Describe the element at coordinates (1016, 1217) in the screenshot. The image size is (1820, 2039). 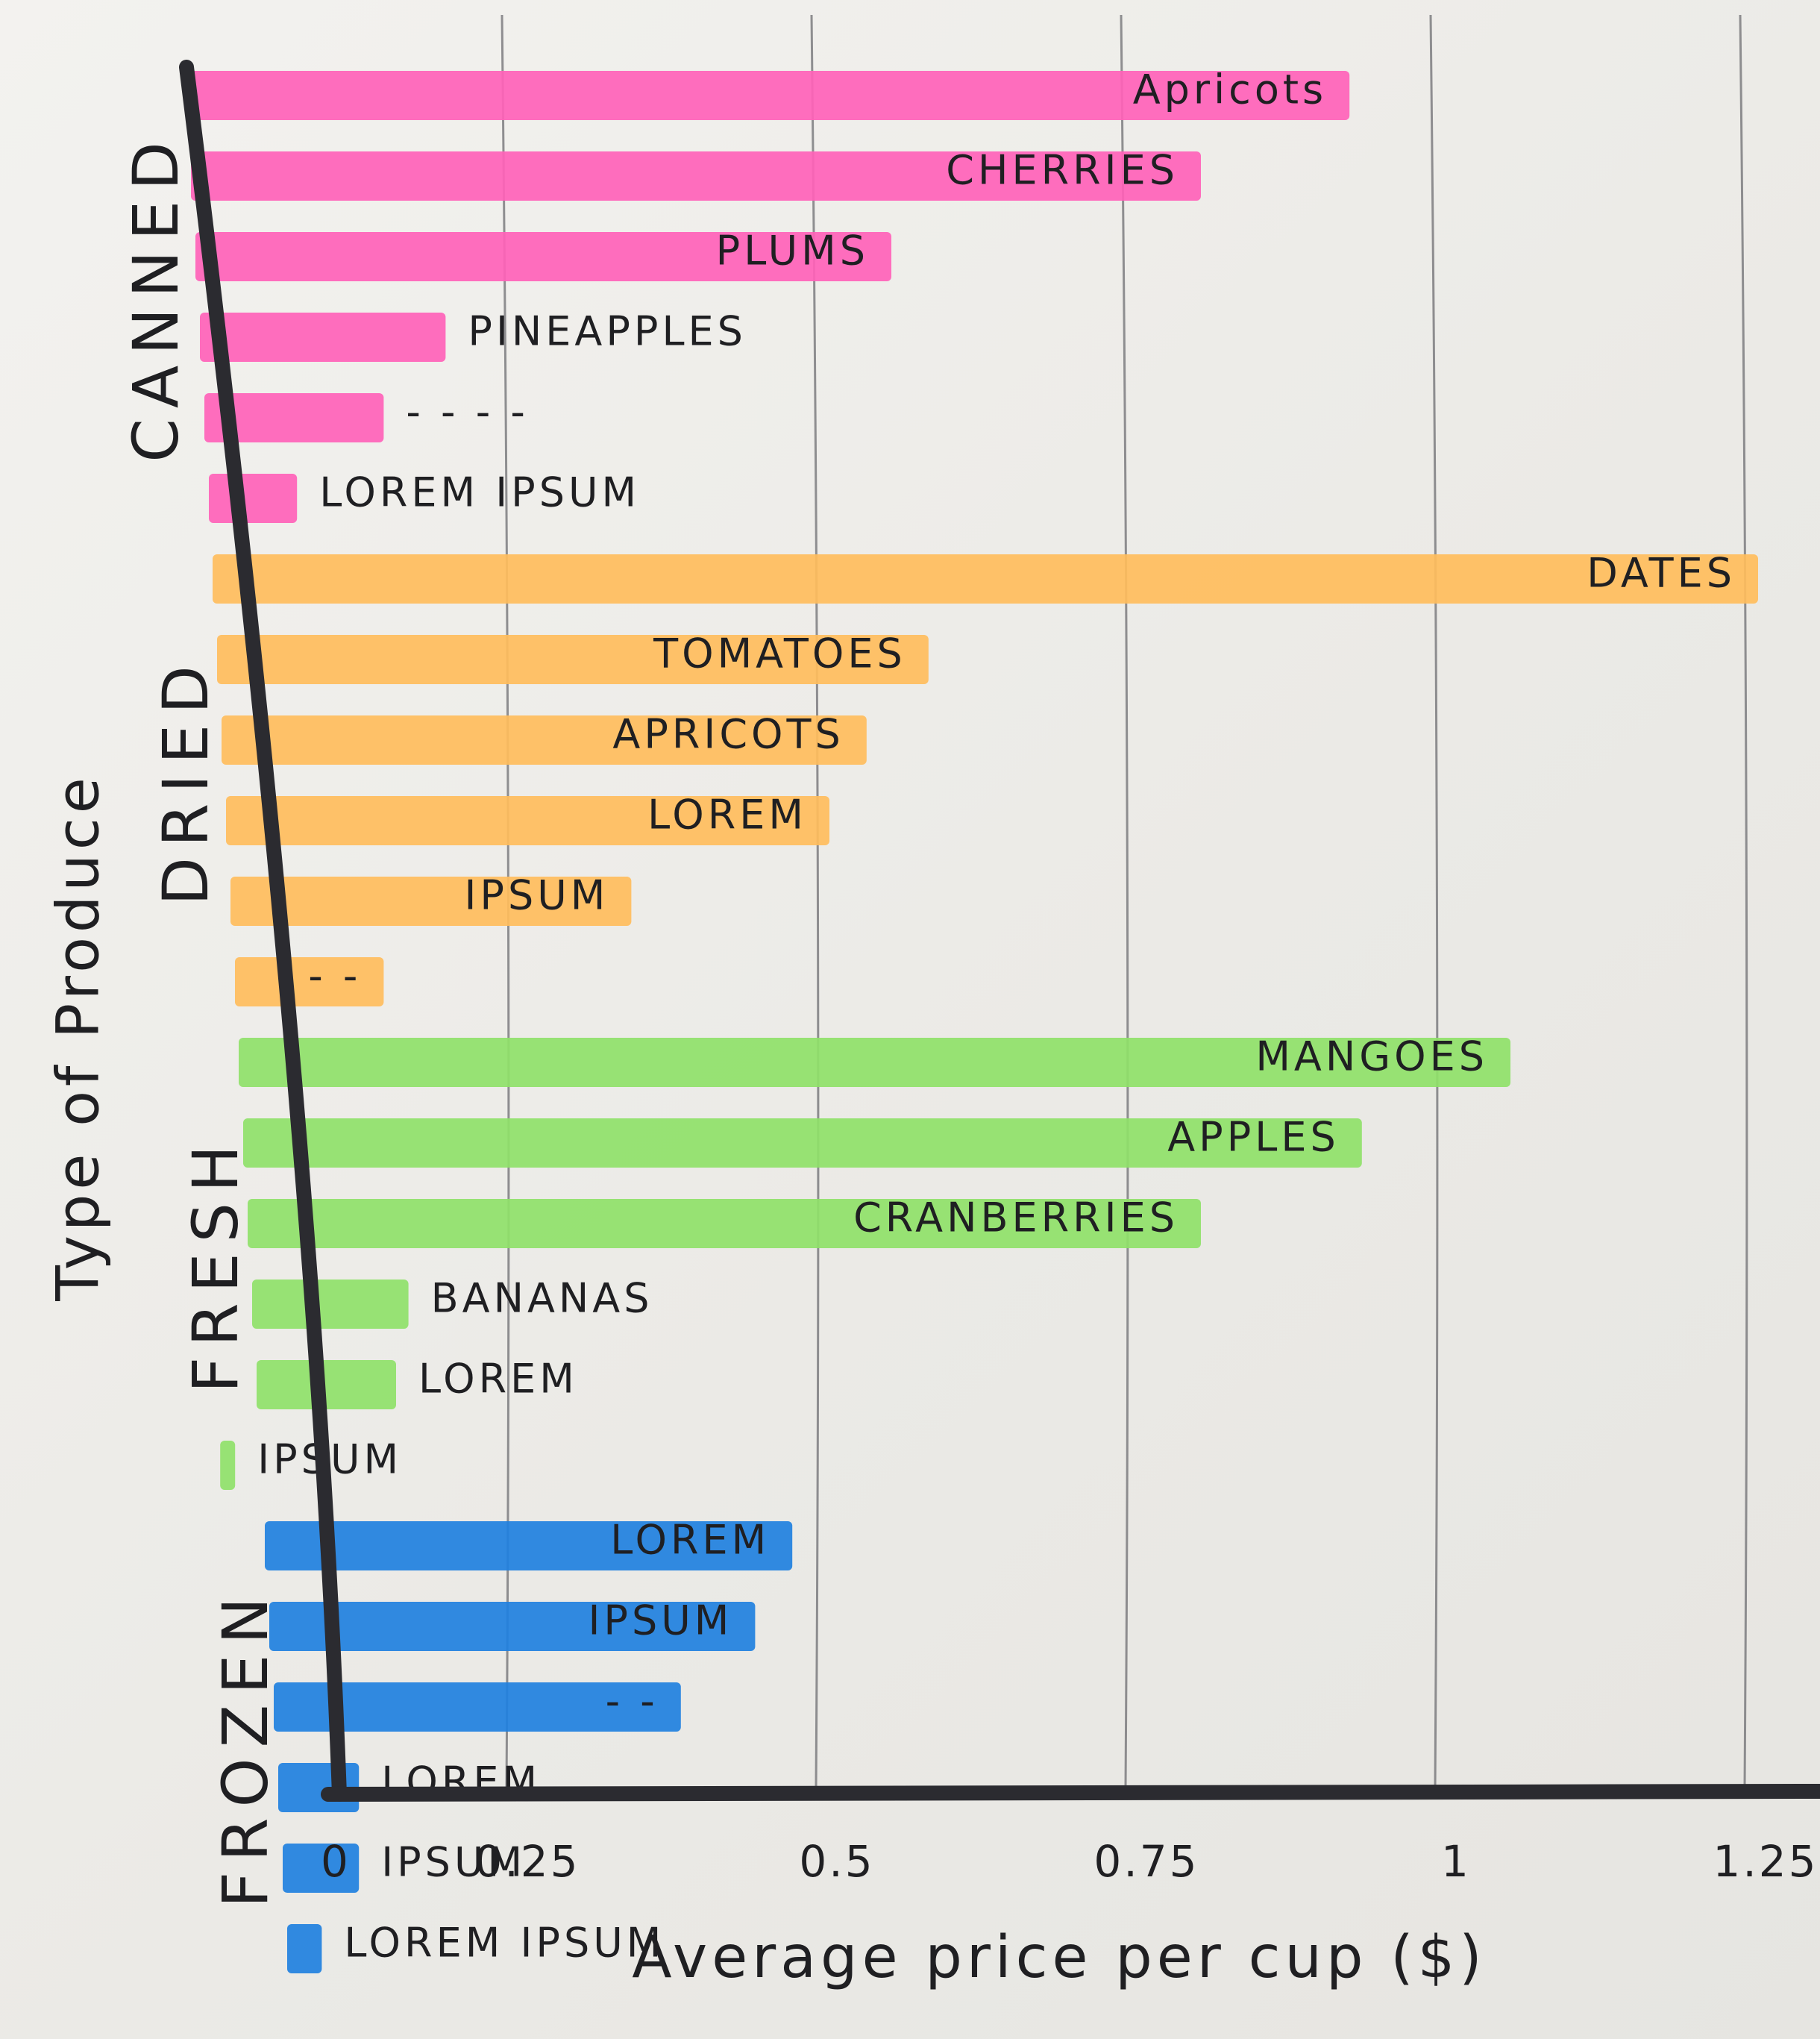
I see `bar-label: CRANBERRIES` at that location.